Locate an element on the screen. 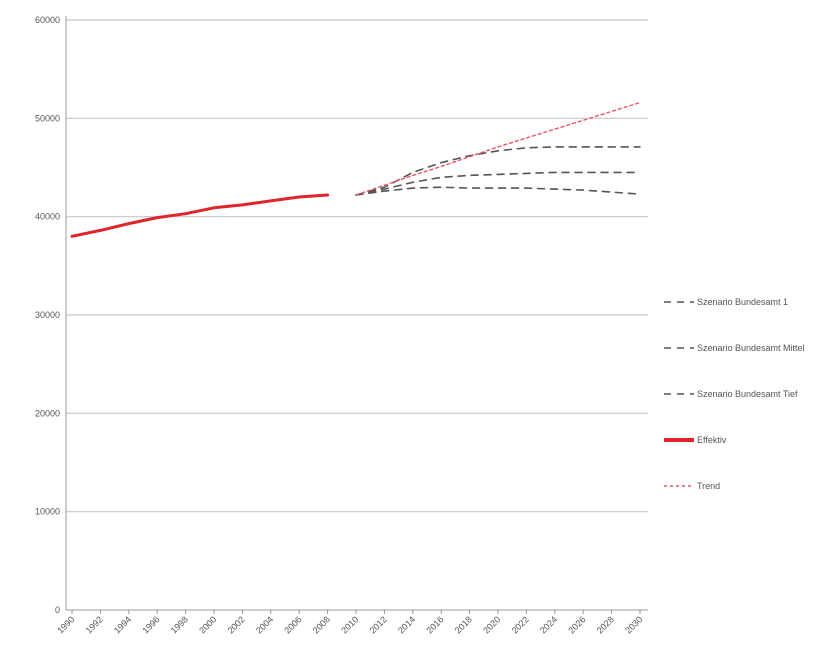  x-tick-label: 1998 is located at coordinates (179, 624).